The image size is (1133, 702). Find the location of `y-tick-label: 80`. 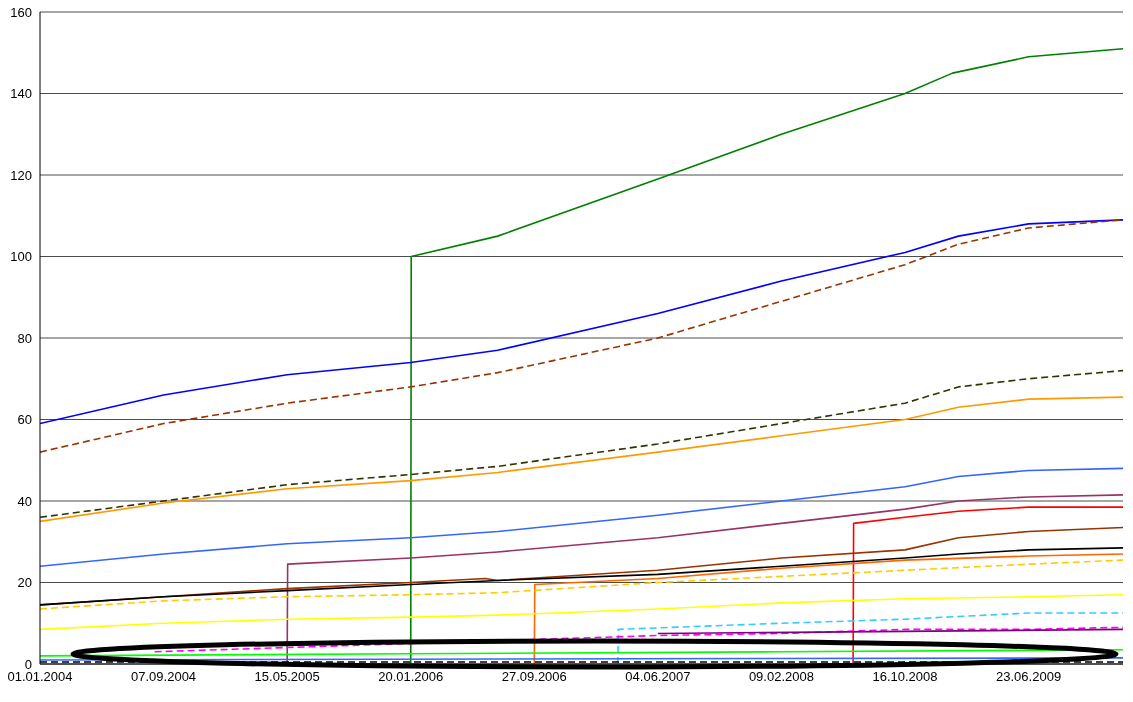

y-tick-label: 80 is located at coordinates (24, 338).